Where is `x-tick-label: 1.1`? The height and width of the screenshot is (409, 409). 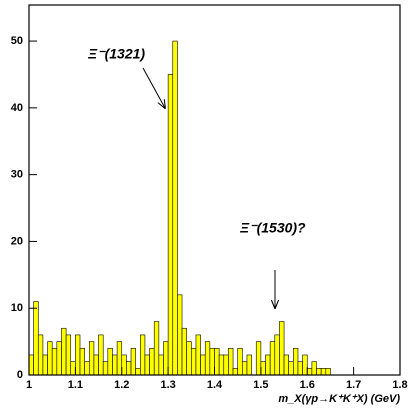
x-tick-label: 1.1 is located at coordinates (75, 385).